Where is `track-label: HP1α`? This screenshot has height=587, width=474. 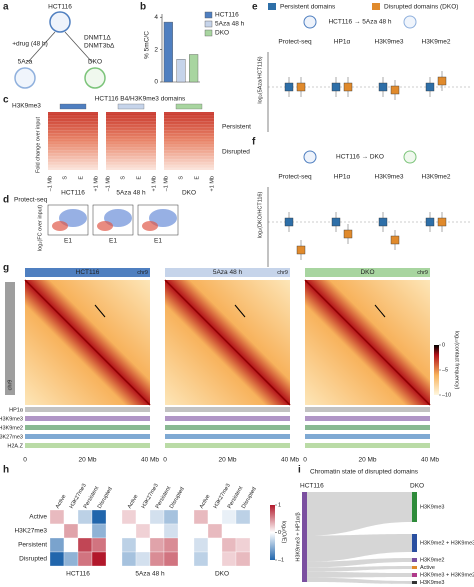
track-label: HP1α is located at coordinates (16, 410).